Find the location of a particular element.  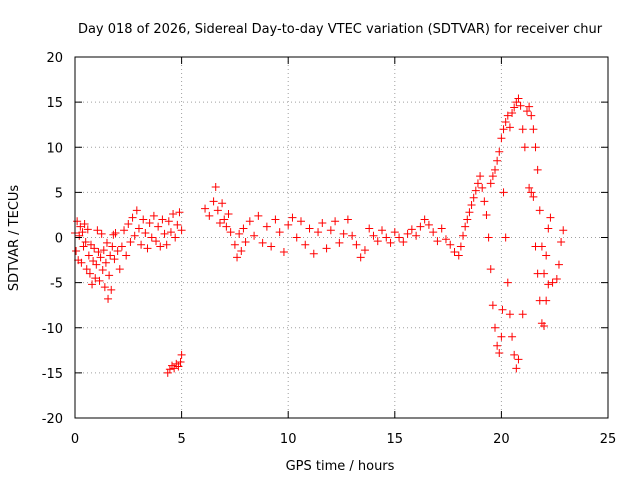

x-tick-label: 25 is located at coordinates (608, 439).